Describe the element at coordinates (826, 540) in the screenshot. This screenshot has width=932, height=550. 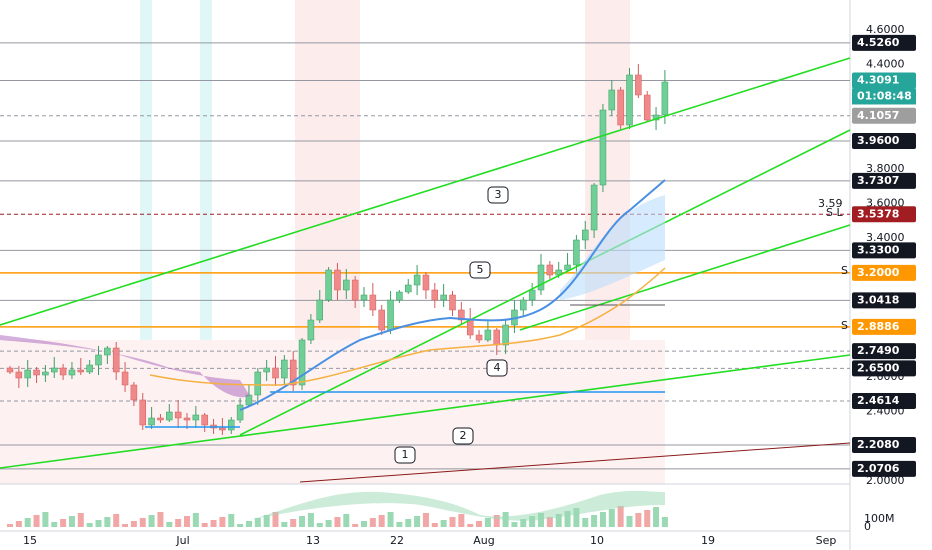
I see `x-tick-label: Sep` at that location.